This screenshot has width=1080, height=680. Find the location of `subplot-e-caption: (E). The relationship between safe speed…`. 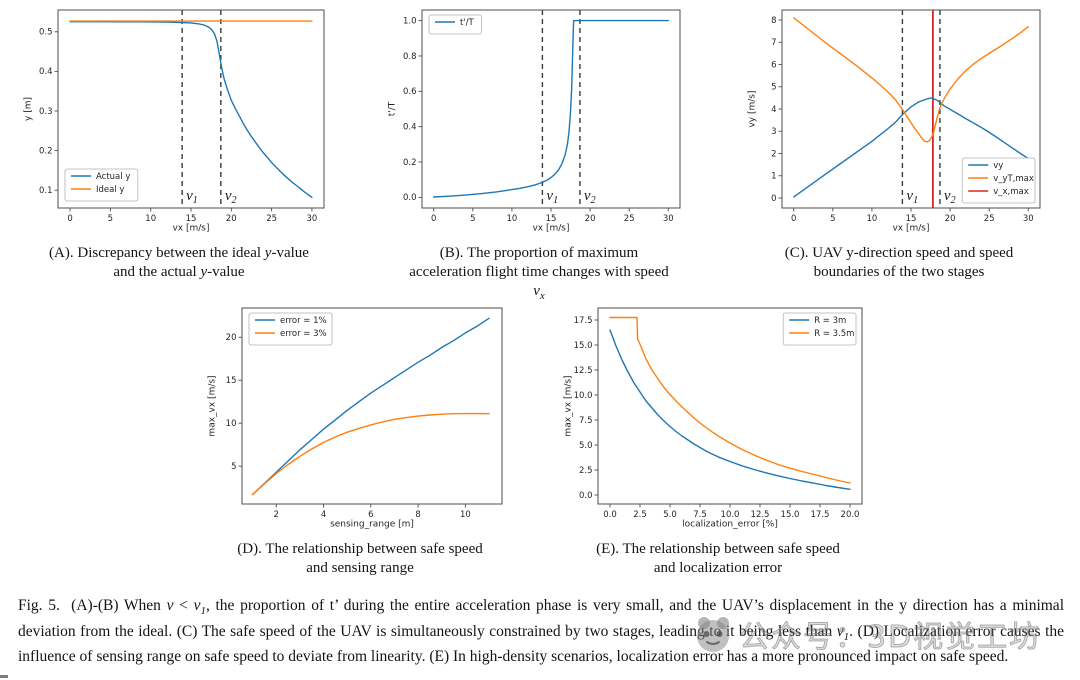

subplot-e-caption: (E). The relationship between safe speed… is located at coordinates (718, 558).